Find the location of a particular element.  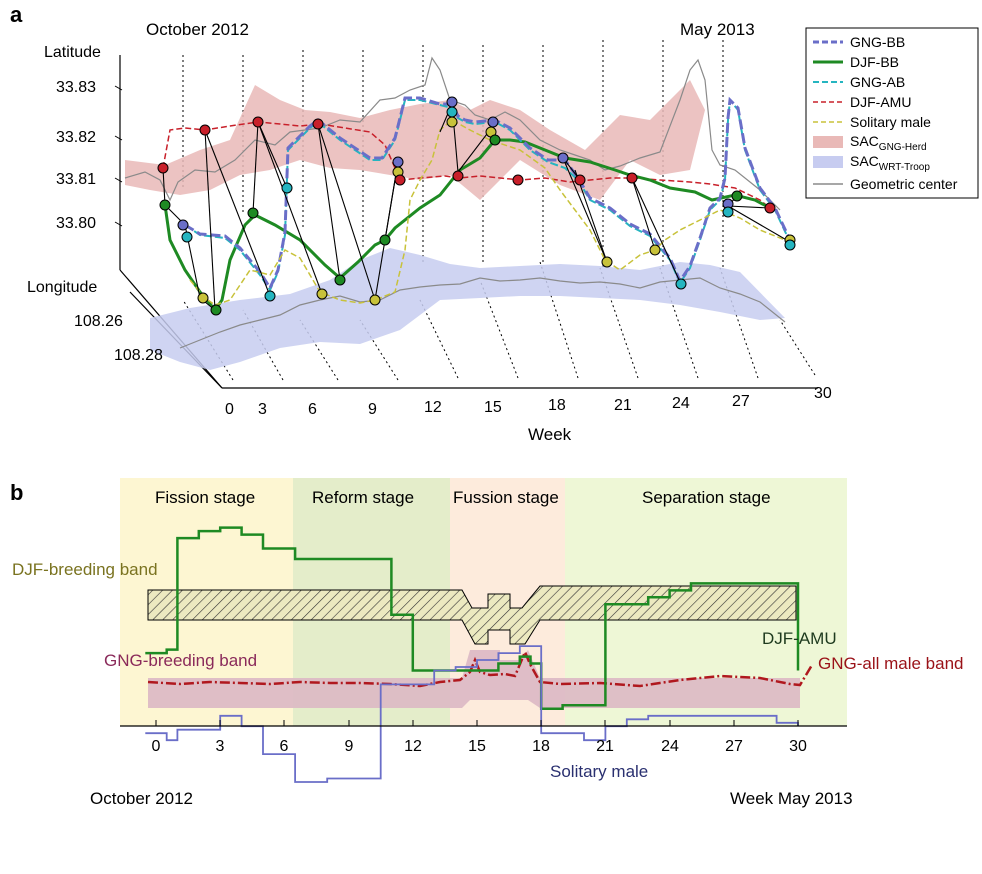

legend-geo: Geometric center is located at coordinates (904, 184).